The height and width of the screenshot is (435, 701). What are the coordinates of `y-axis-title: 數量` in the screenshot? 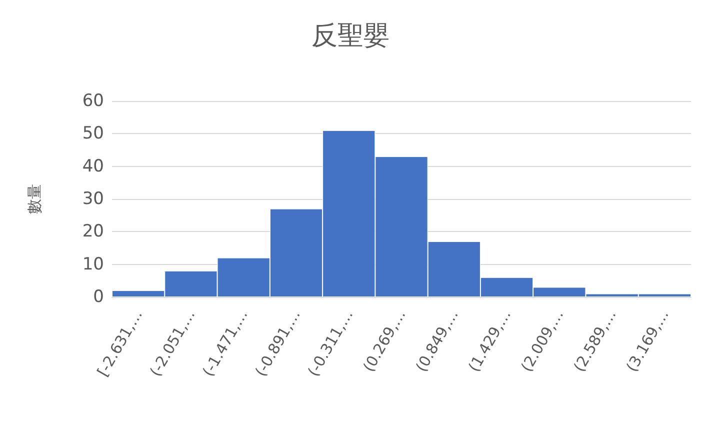 It's located at (35, 199).